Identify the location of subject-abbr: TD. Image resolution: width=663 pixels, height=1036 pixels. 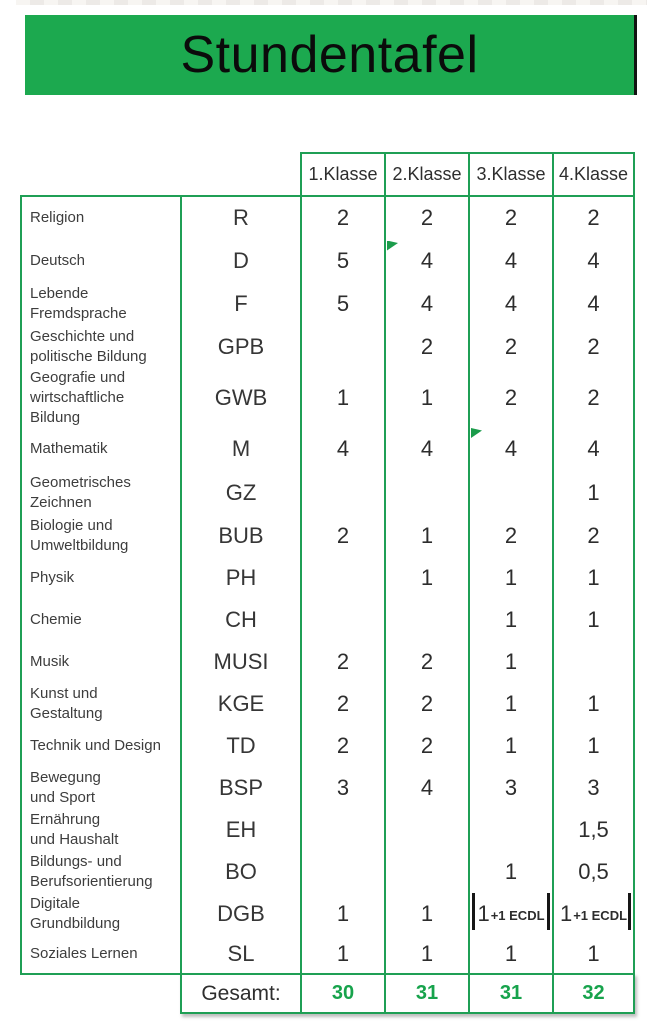
(242, 746).